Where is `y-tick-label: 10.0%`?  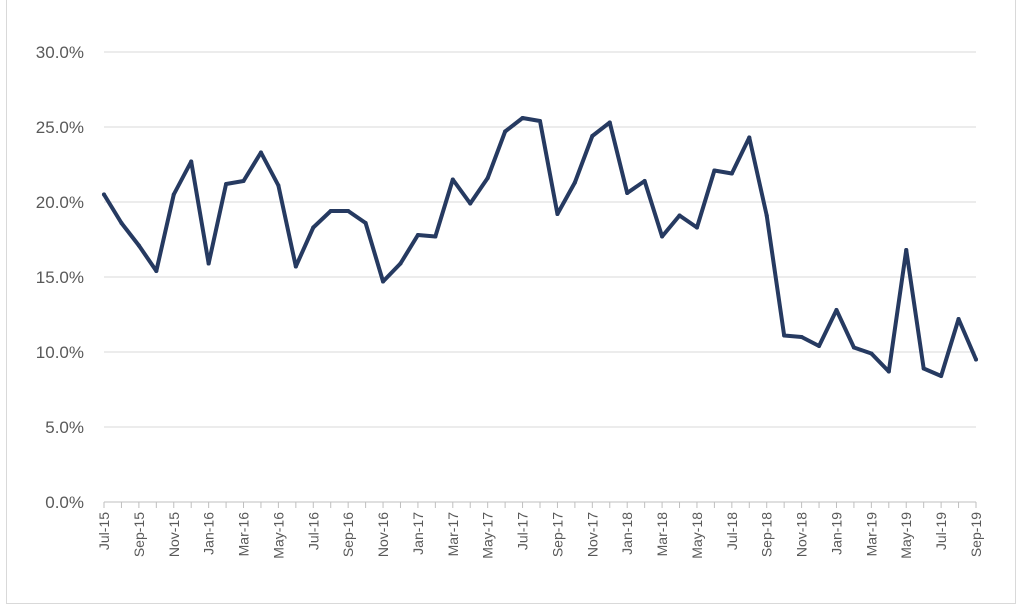
y-tick-label: 10.0% is located at coordinates (60, 352).